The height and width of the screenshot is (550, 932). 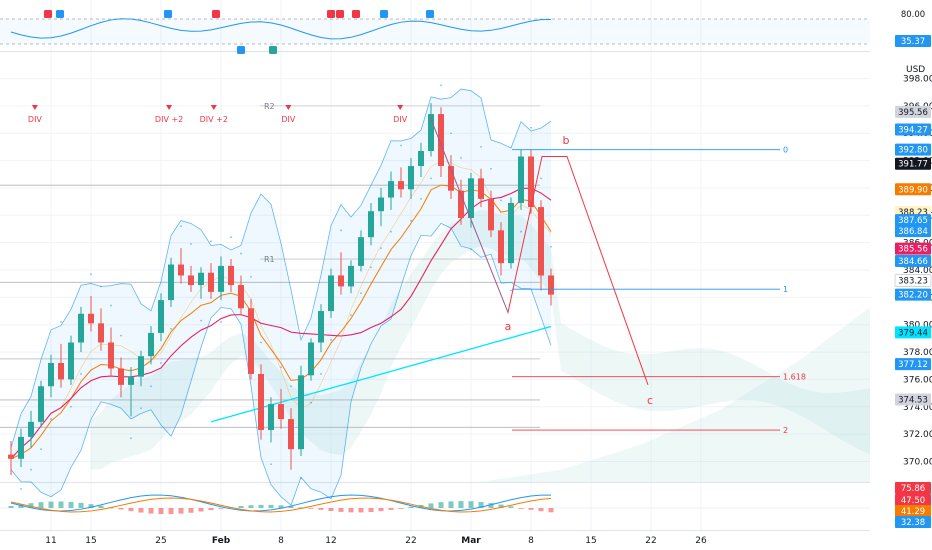 I want to click on abc-helper-line, so click(x=469, y=214).